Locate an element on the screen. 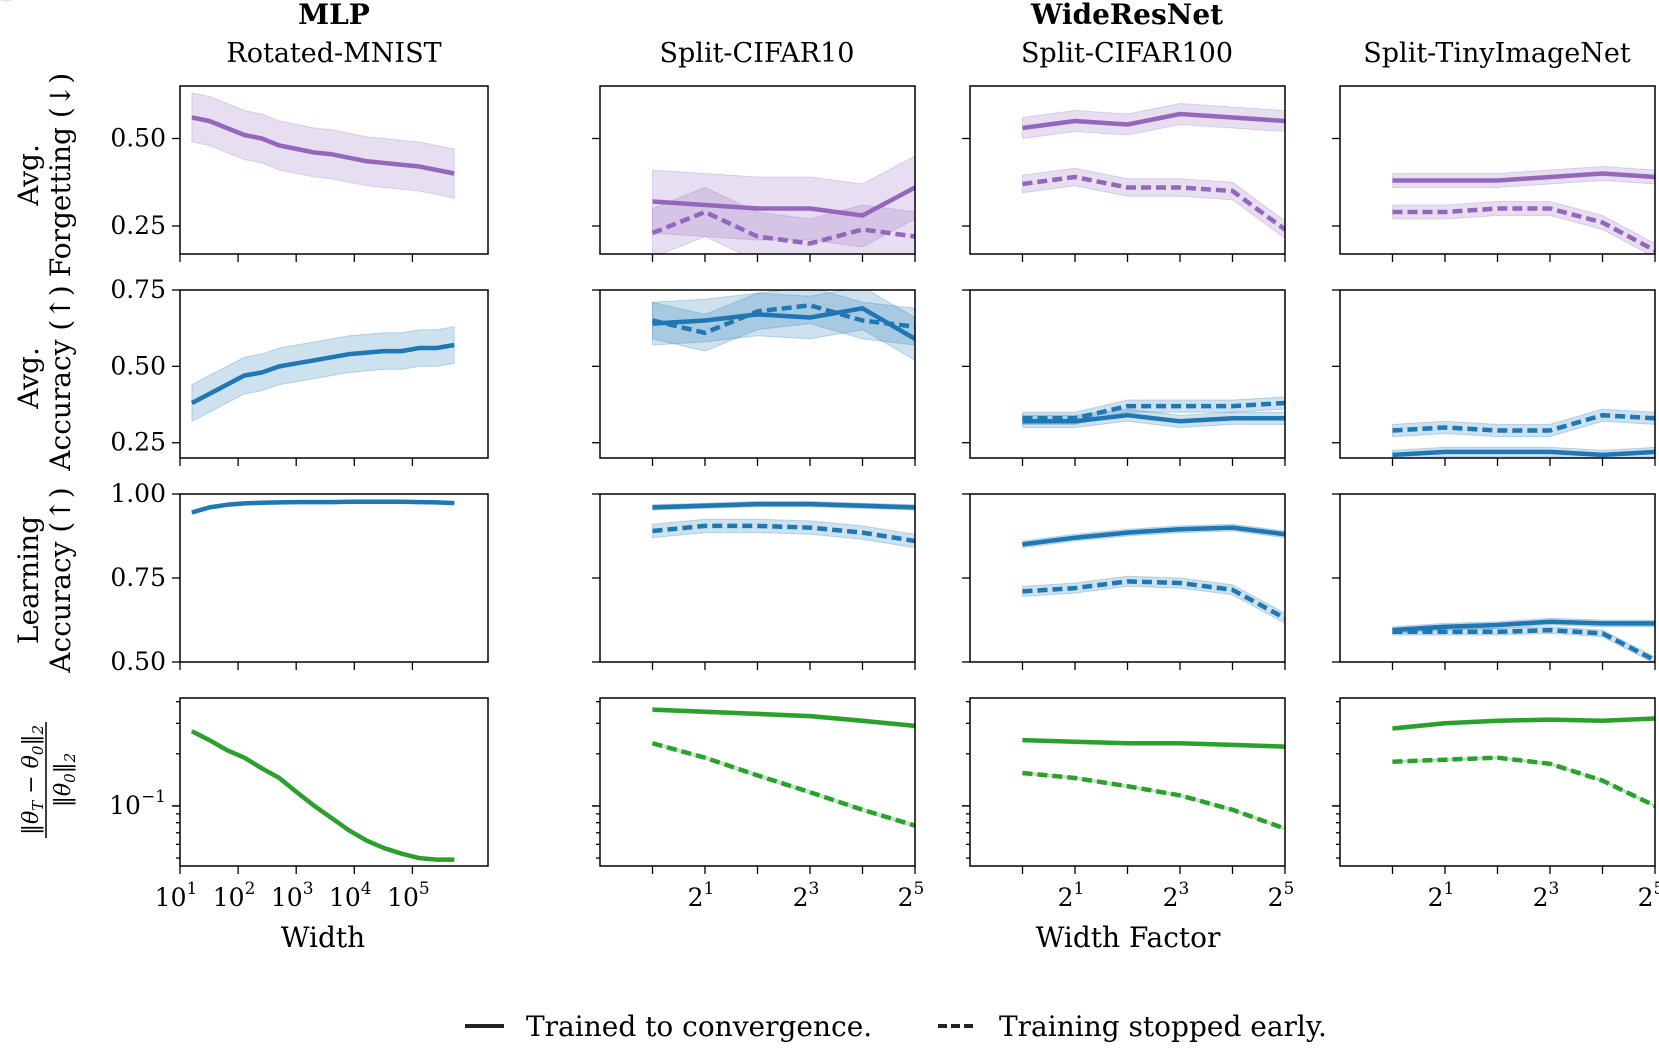 The height and width of the screenshot is (1061, 1659). ylabel-forgetting: Avg. Forgetting (↓) is located at coordinates (44, 175).